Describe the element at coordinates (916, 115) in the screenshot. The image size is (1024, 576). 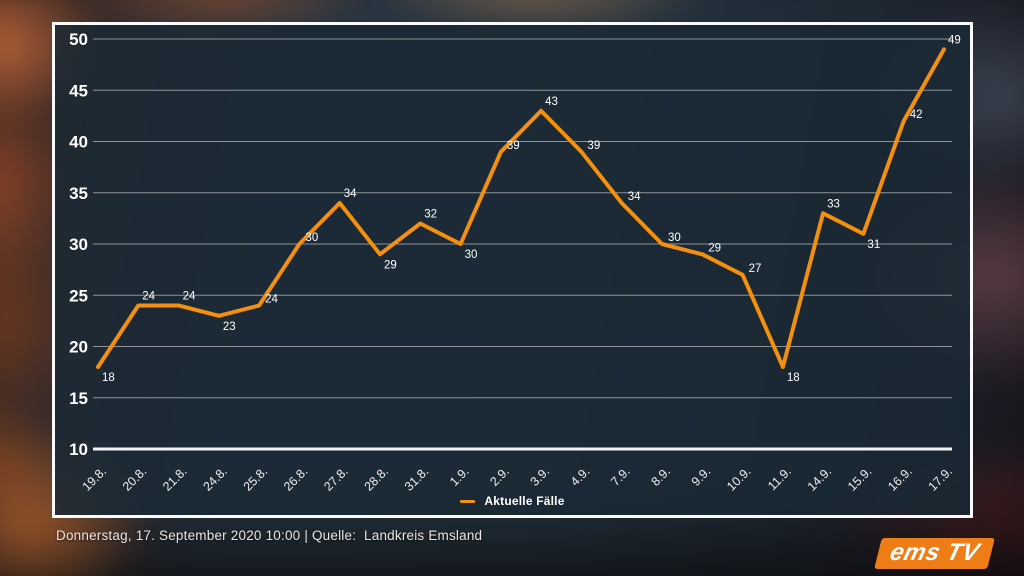
I see `svg-text: 42` at that location.